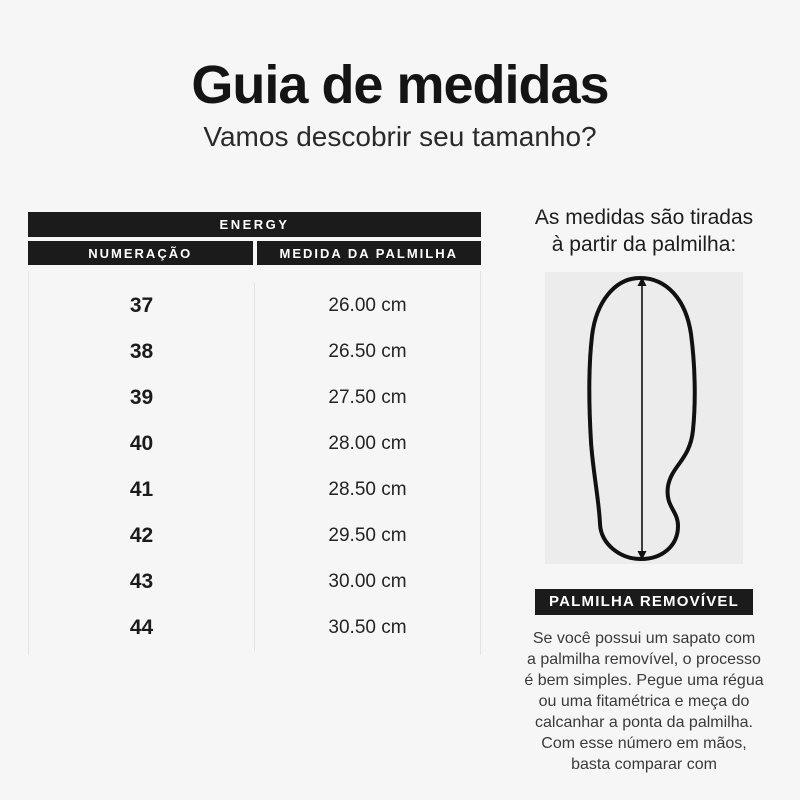  I want to click on size-value: 42, so click(142, 536).